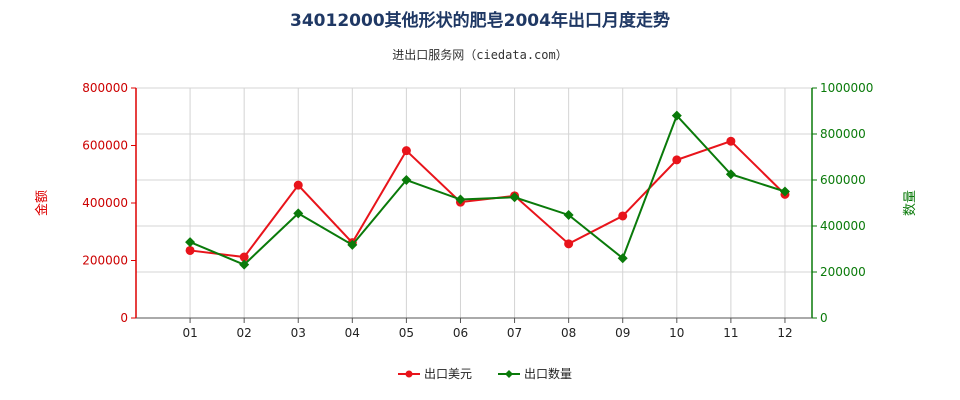 This screenshot has height=400, width=960. What do you see at coordinates (568, 333) in the screenshot?
I see `x-tick-label: 08` at bounding box center [568, 333].